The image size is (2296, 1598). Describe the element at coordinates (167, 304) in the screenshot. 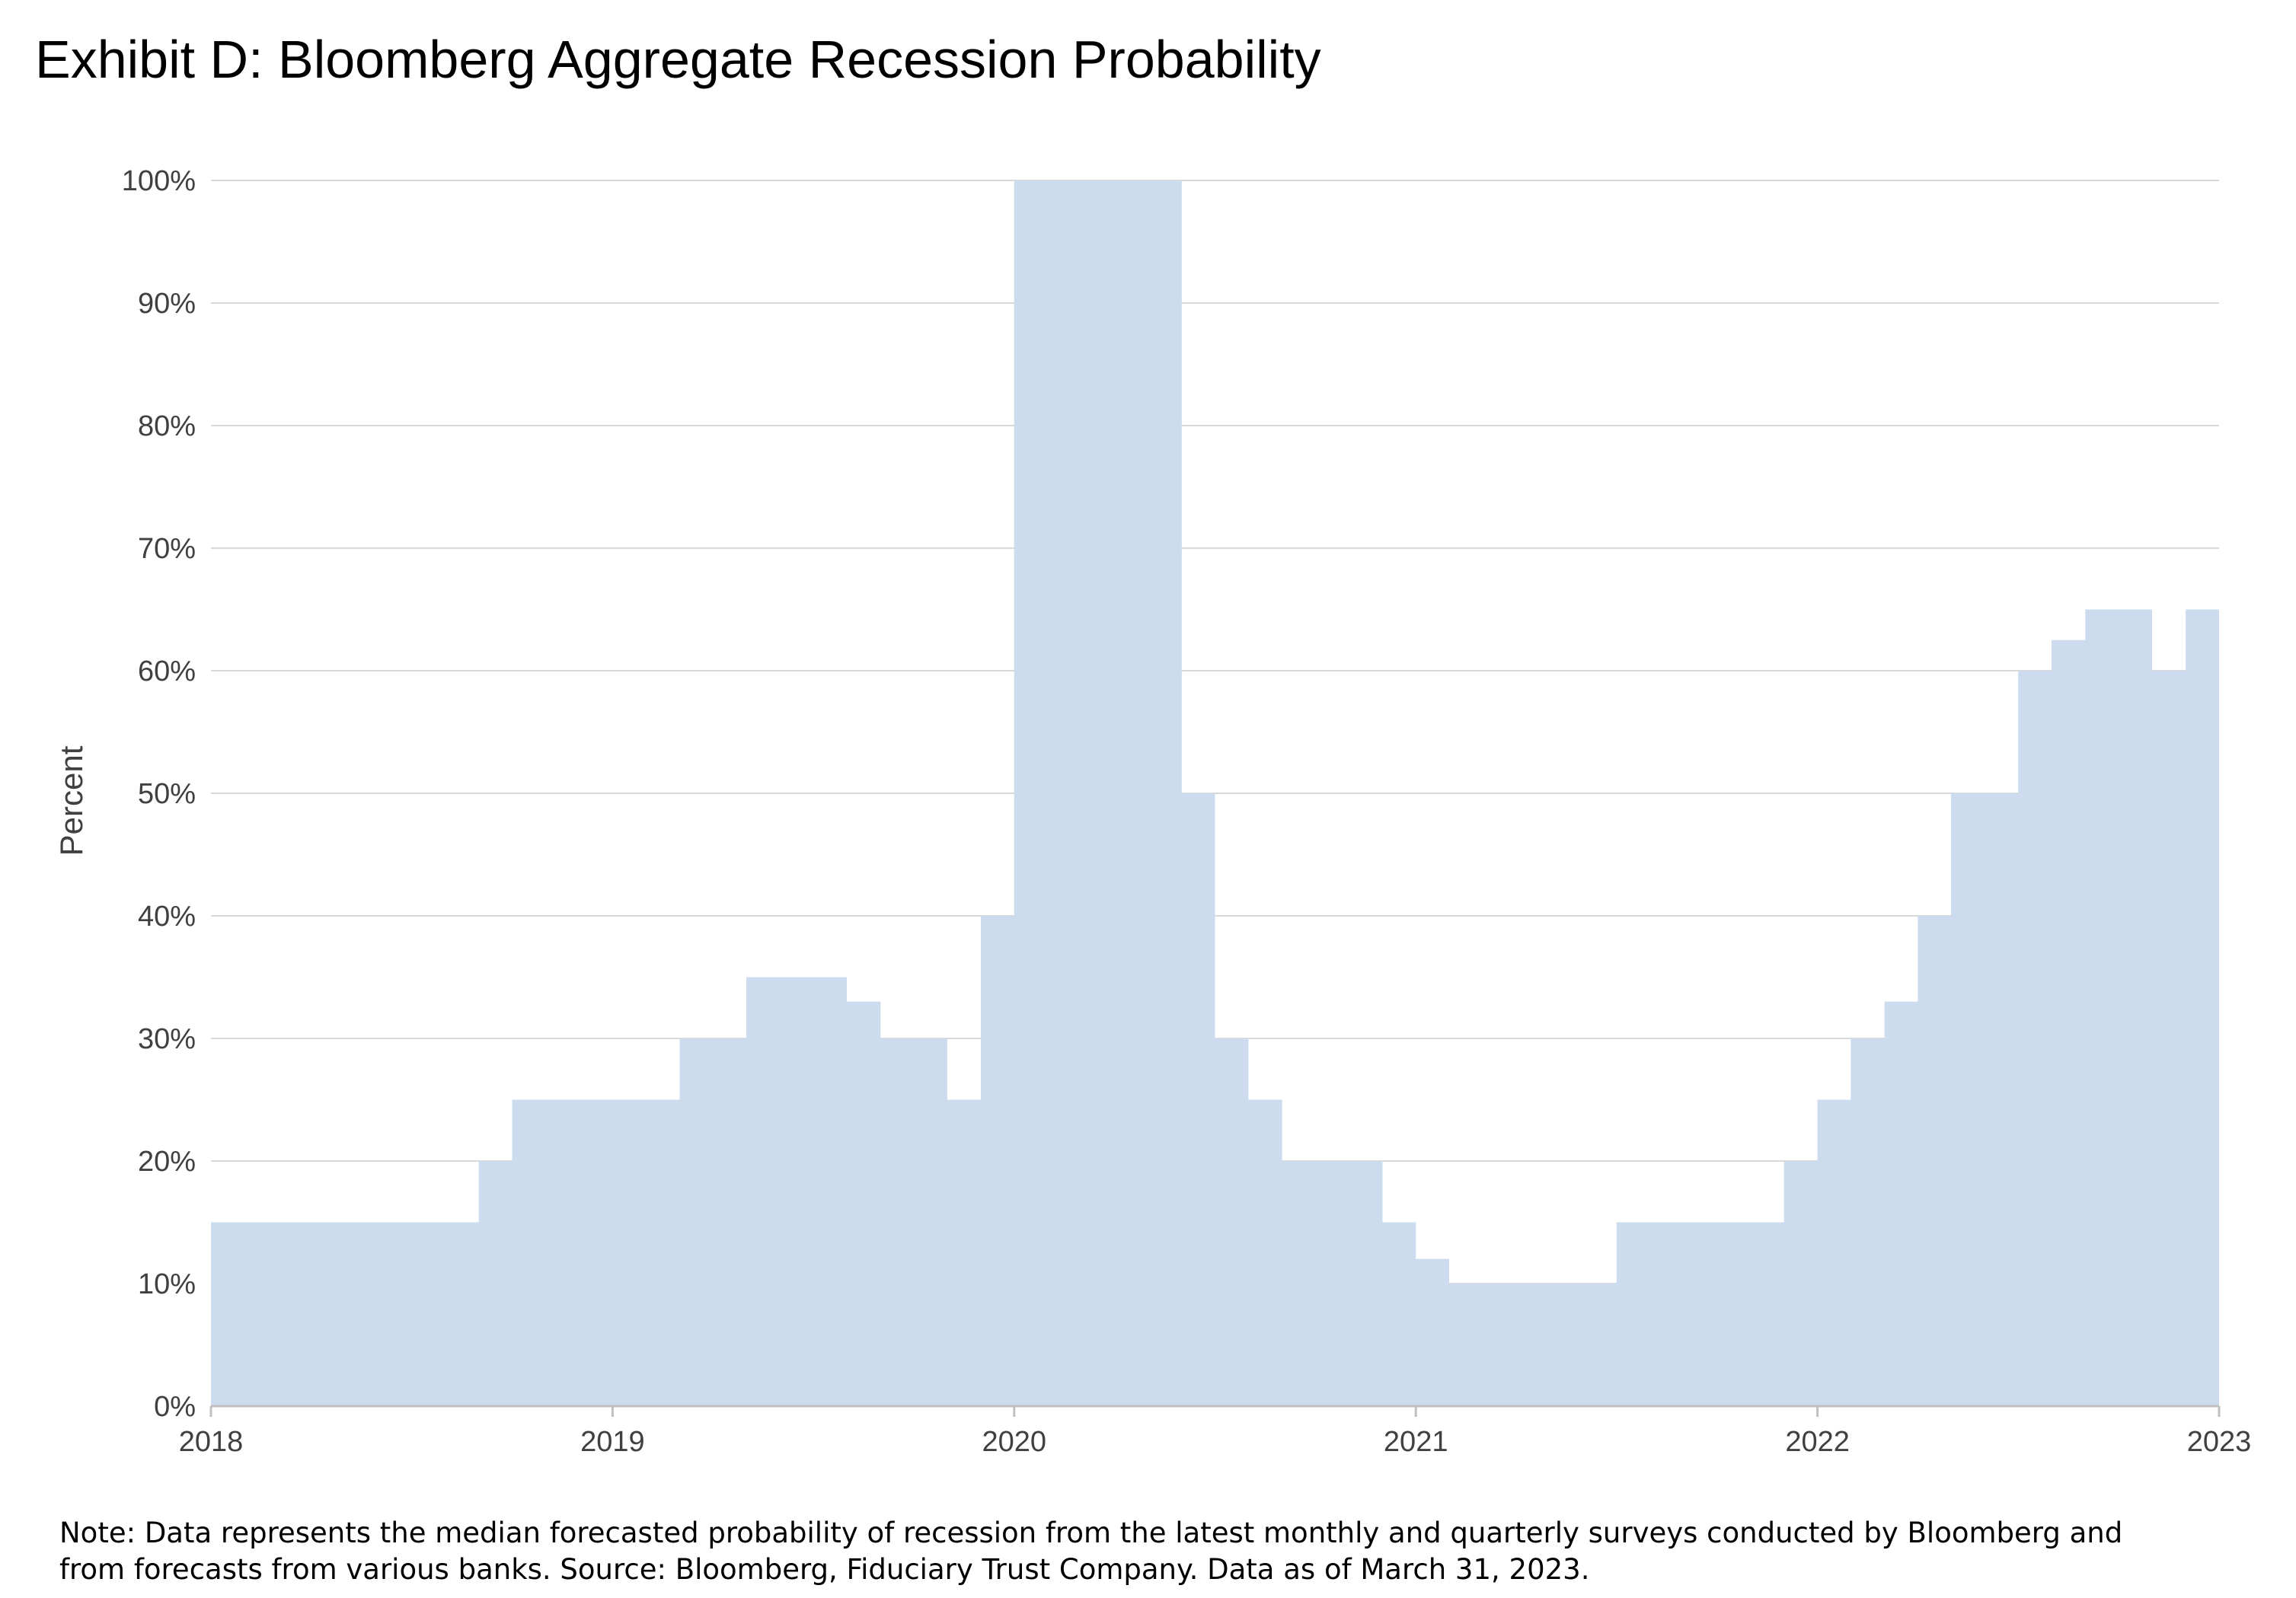

I see `y-tick-label: 90%` at that location.